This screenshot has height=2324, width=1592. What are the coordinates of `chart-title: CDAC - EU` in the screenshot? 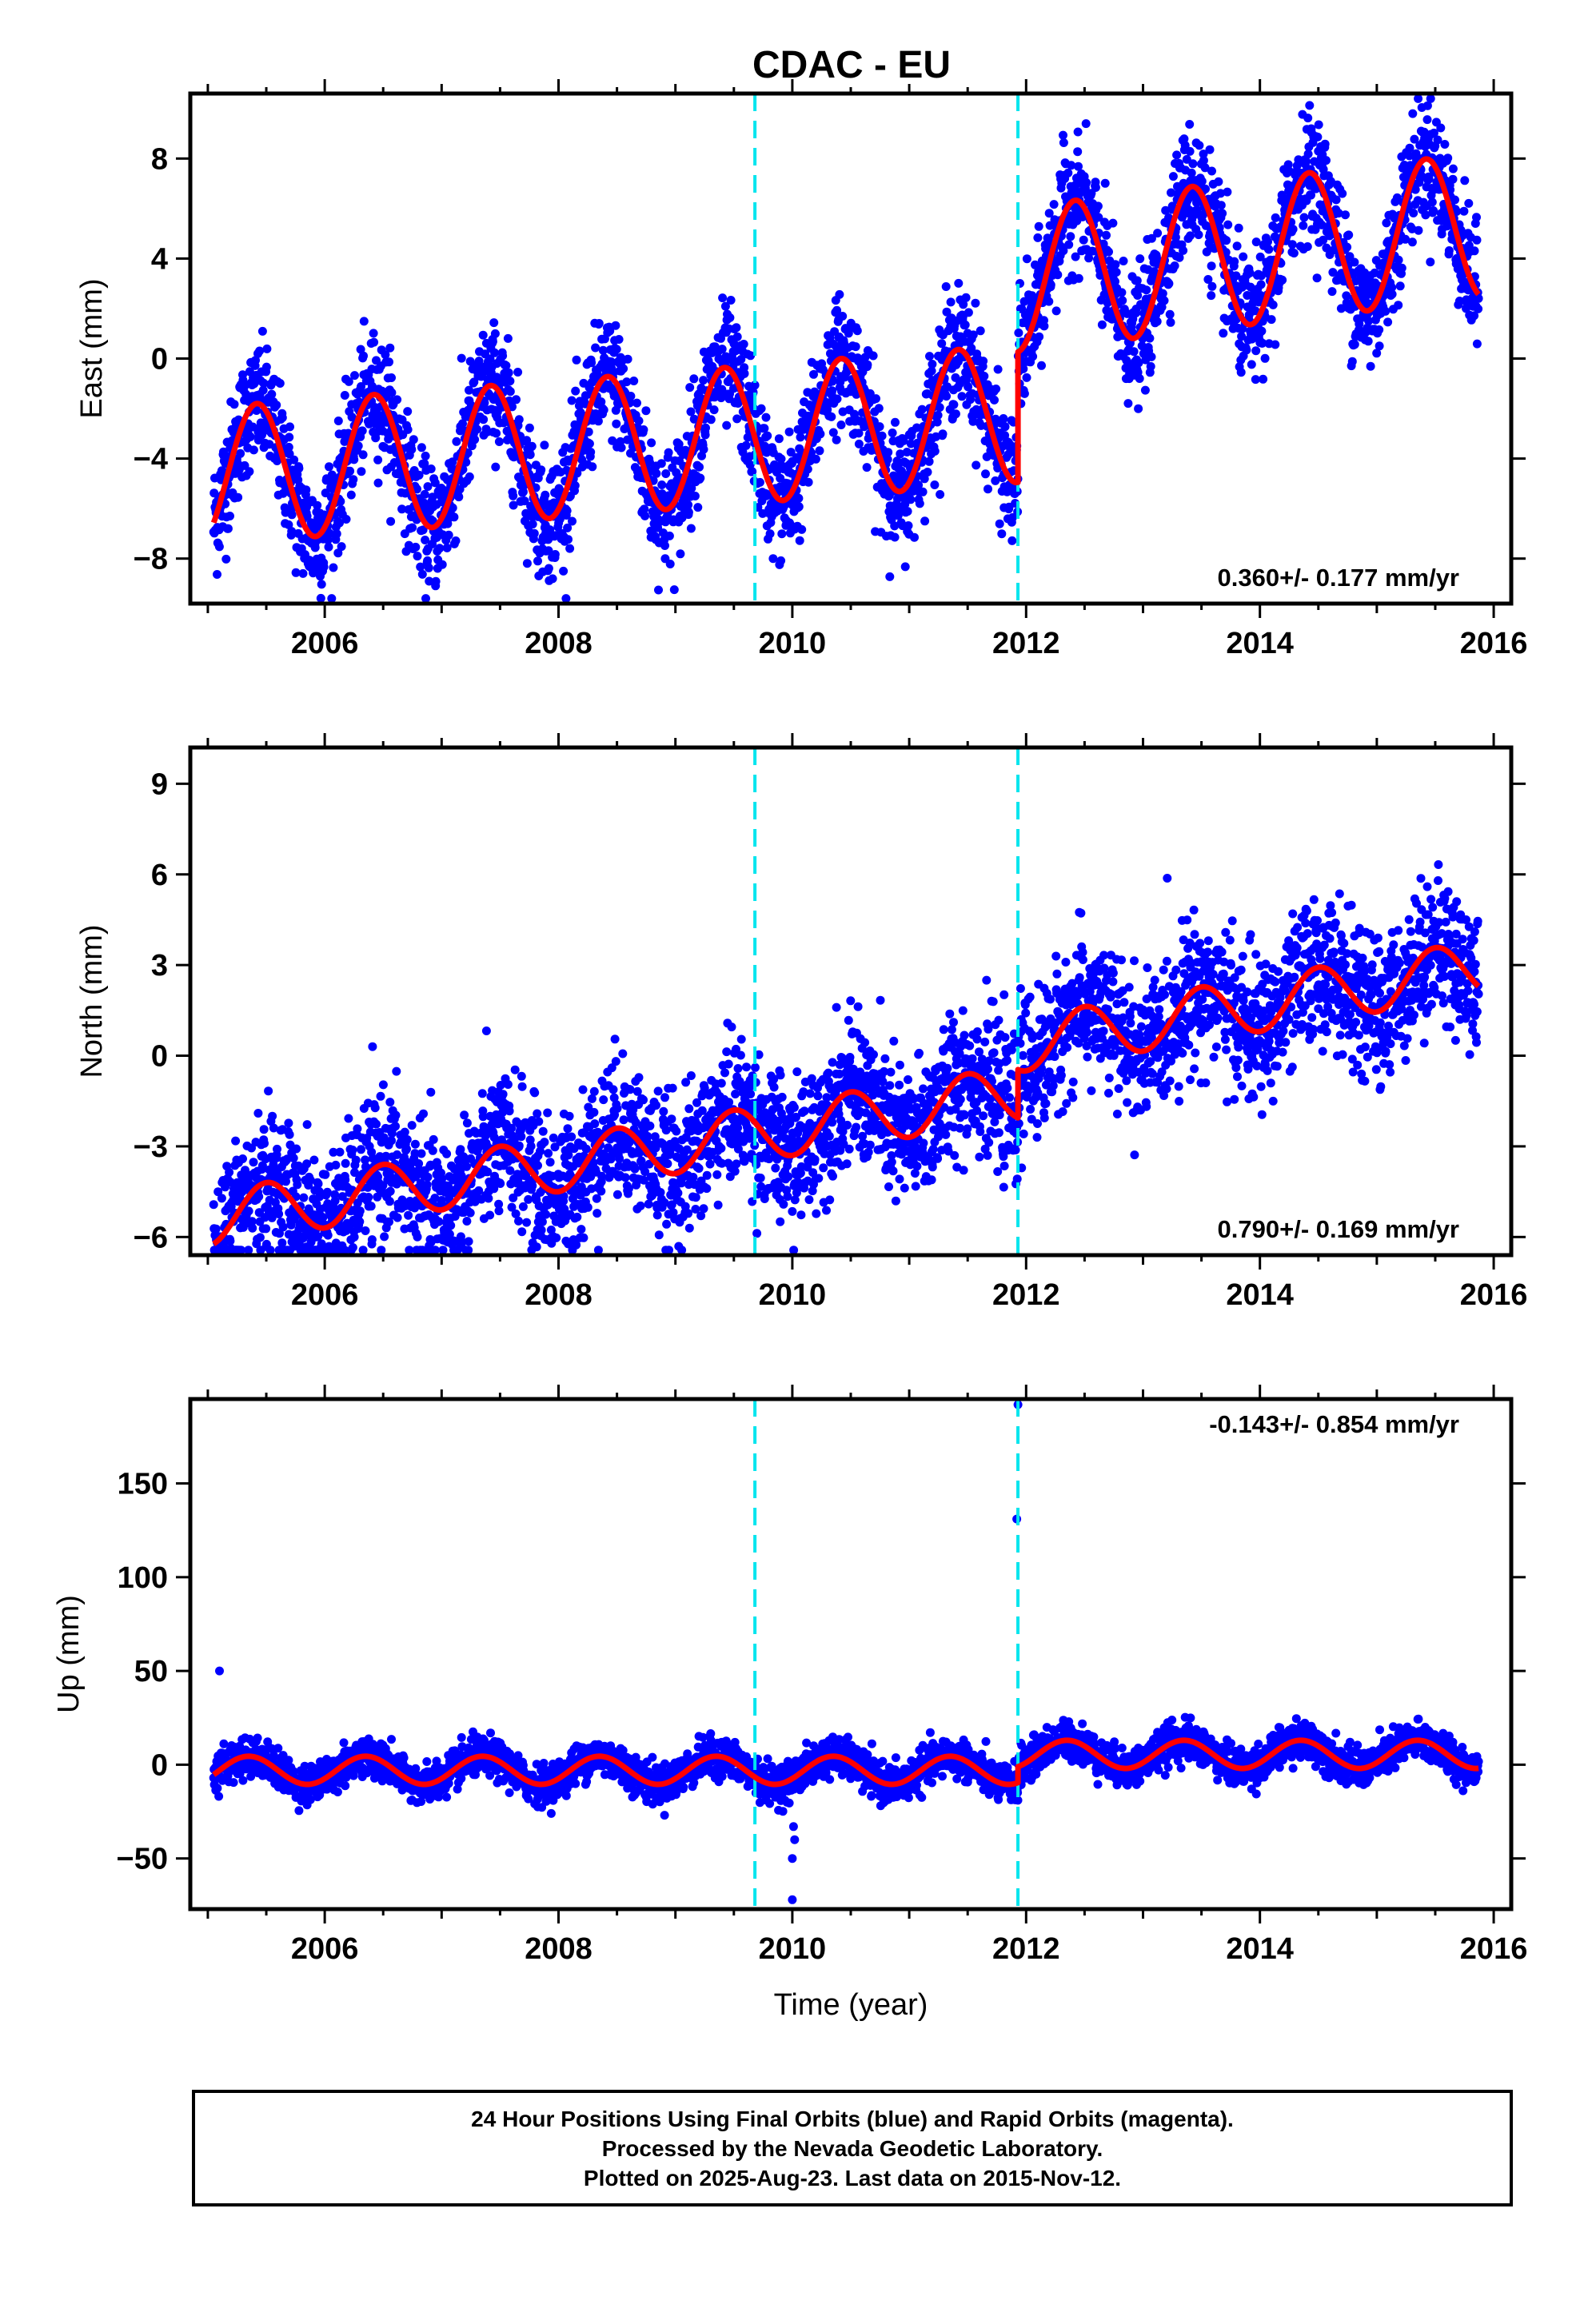 It's located at (851, 65).